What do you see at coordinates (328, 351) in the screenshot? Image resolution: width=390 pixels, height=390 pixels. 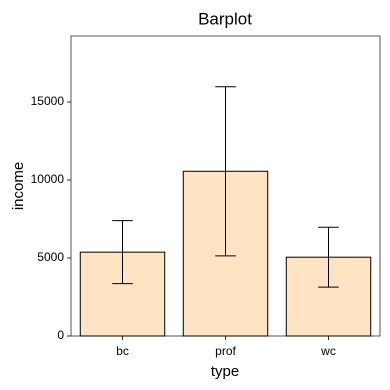 I see `x-tick-label: wc` at bounding box center [328, 351].